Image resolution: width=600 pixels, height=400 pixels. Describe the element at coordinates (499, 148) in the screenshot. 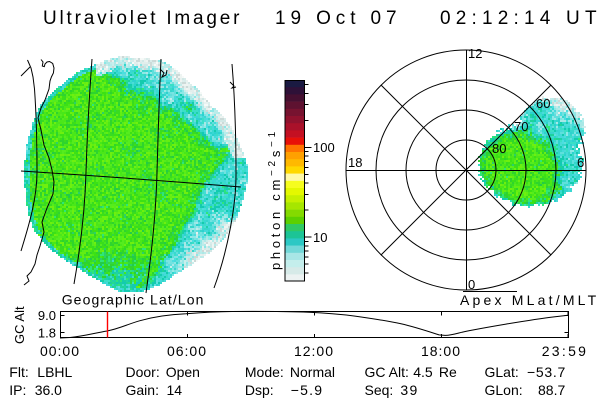

I see `svg-text: 80` at that location.